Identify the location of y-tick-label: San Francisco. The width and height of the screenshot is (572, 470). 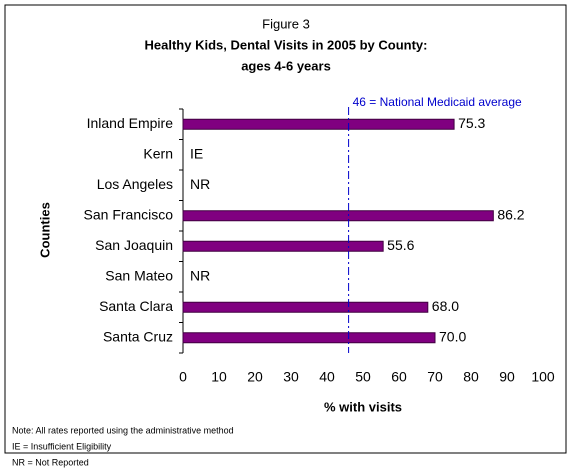
(129, 214).